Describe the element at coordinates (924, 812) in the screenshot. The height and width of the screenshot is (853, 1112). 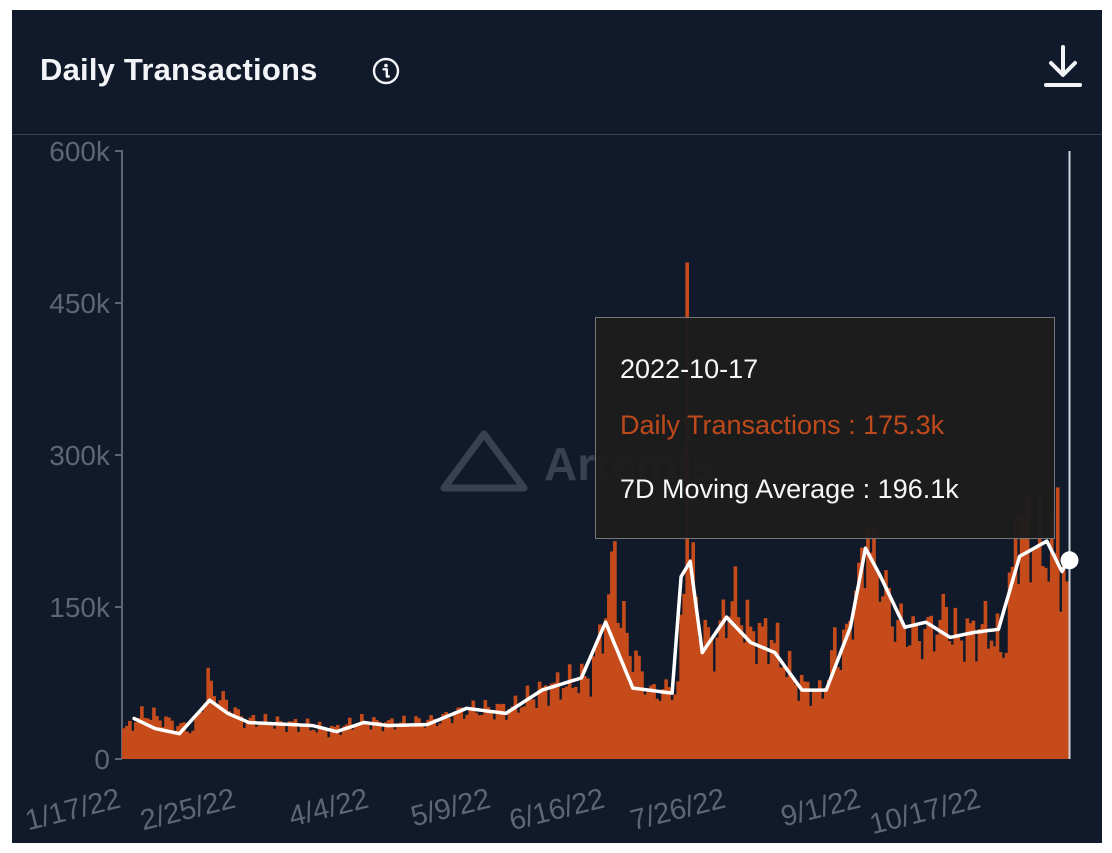
I see `x-tick-label: 10/17/22` at that location.